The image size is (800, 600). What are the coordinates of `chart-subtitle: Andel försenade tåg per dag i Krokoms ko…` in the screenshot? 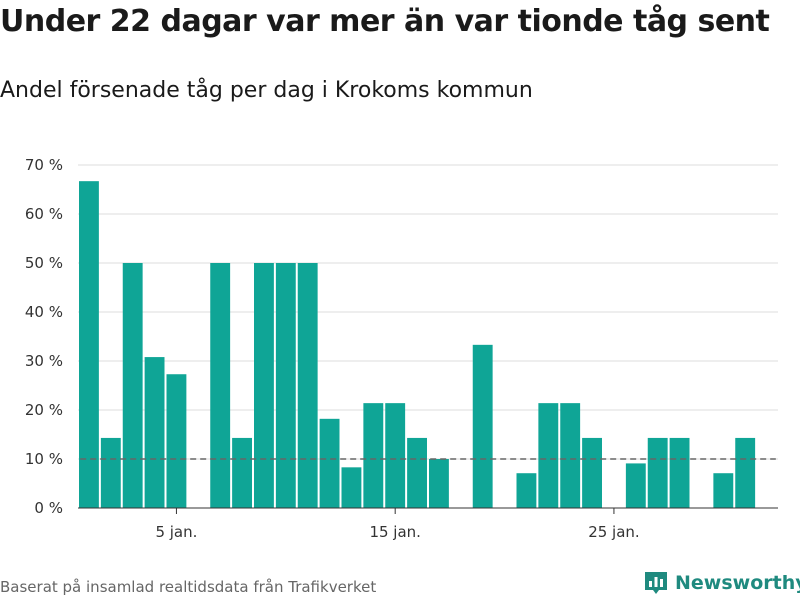 It's located at (266, 90).